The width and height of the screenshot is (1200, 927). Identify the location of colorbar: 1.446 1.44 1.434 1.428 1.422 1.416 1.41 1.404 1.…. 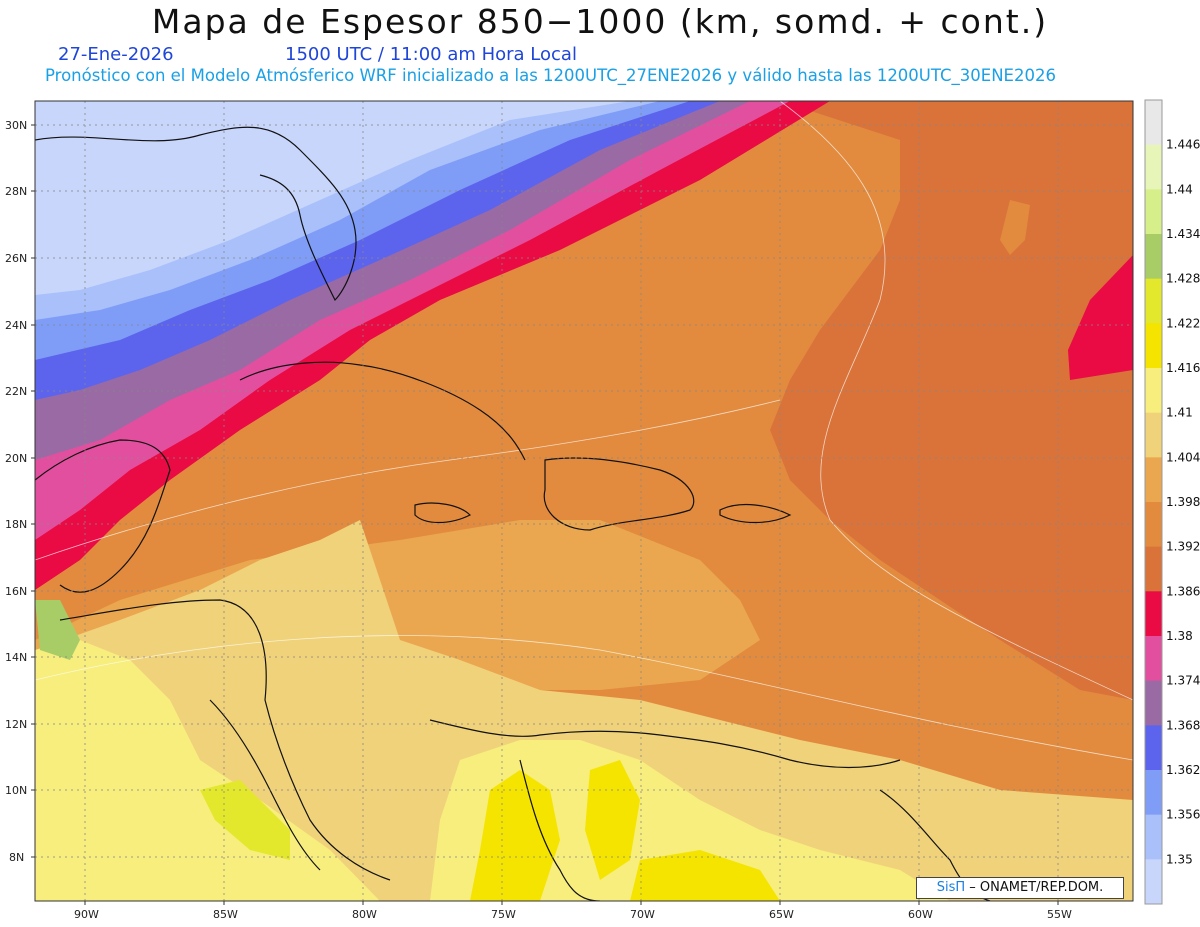
(1172, 502).